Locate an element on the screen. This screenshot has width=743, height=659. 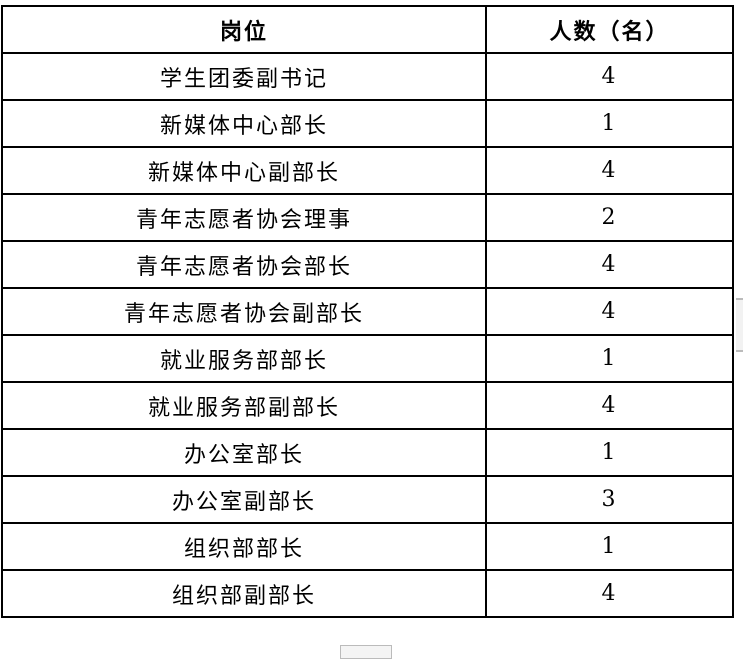
table-row: 办公室部长 1 is located at coordinates (367, 452).